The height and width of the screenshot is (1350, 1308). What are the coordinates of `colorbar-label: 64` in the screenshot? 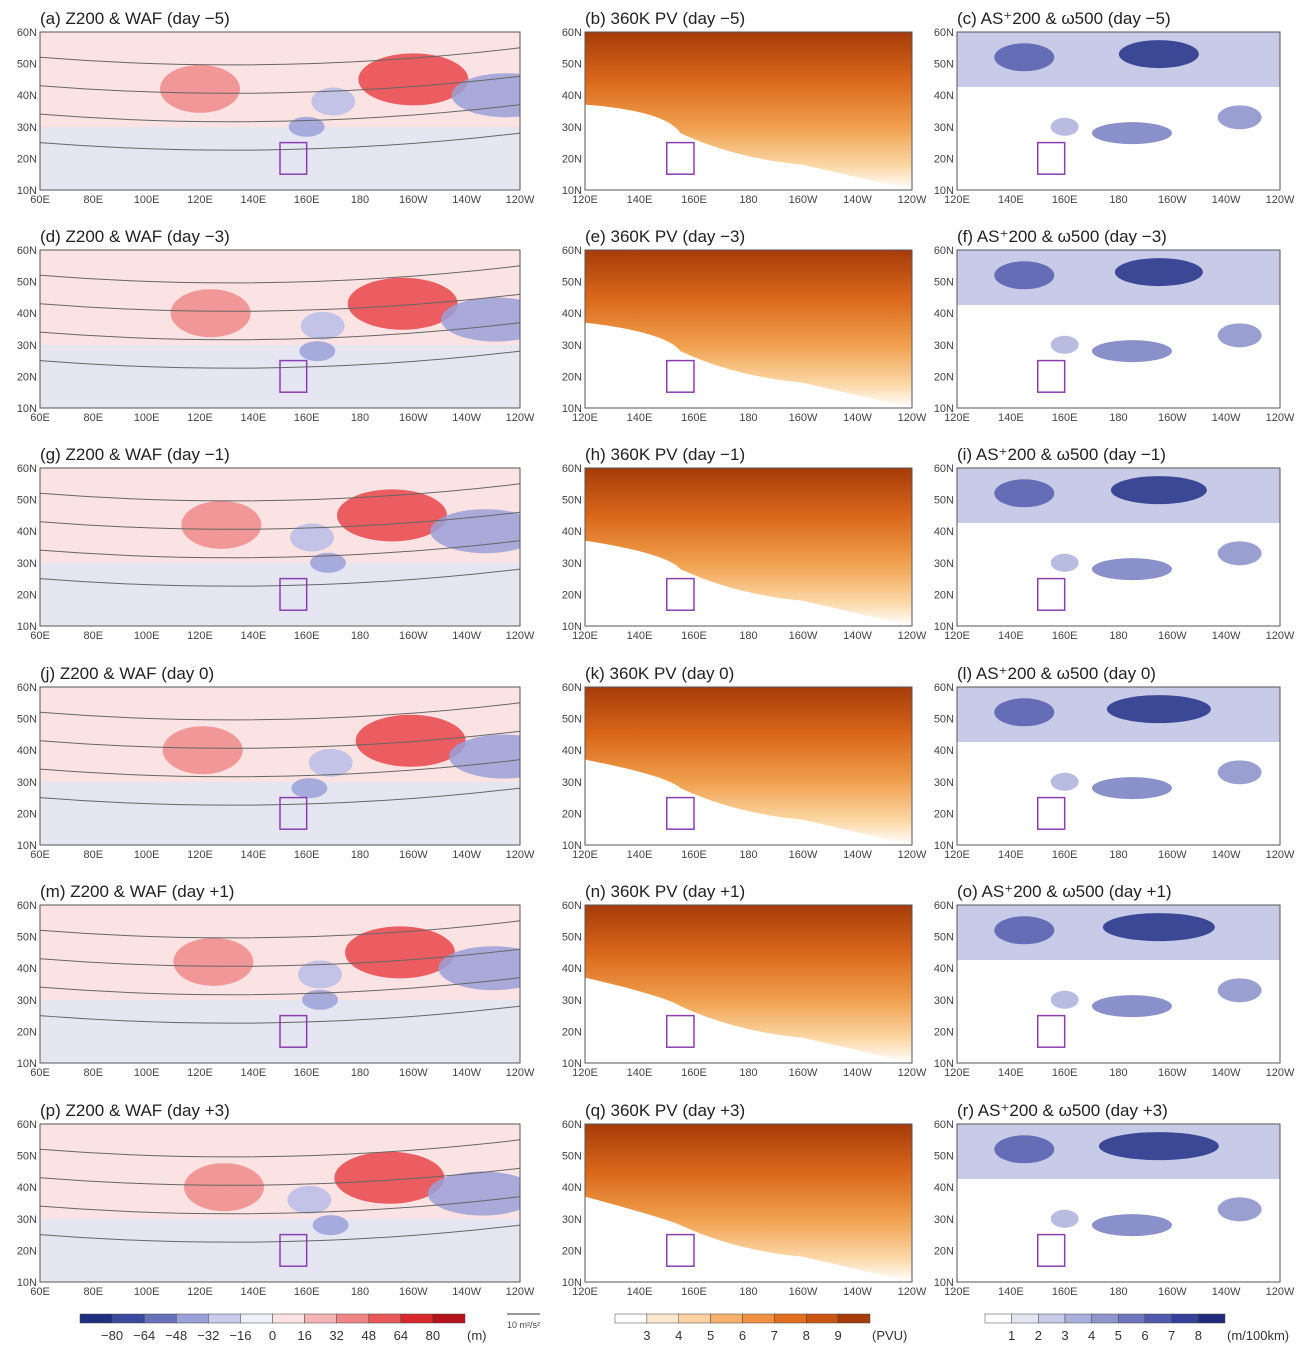 It's located at (401, 1335).